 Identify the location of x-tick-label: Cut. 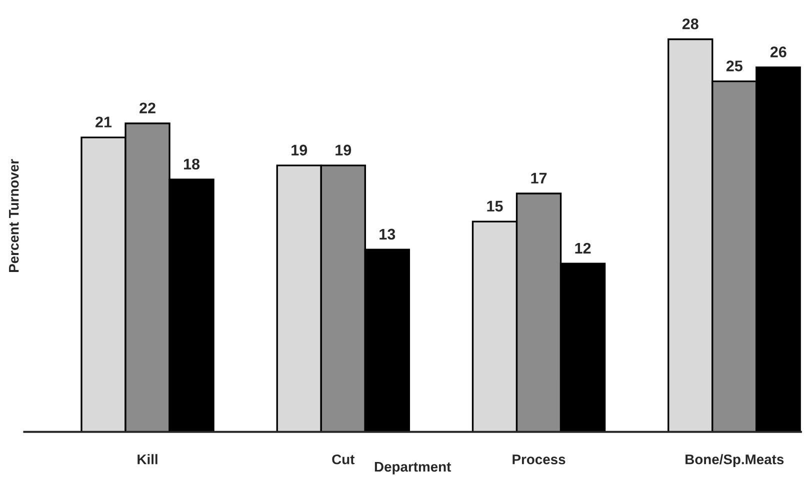
(343, 459).